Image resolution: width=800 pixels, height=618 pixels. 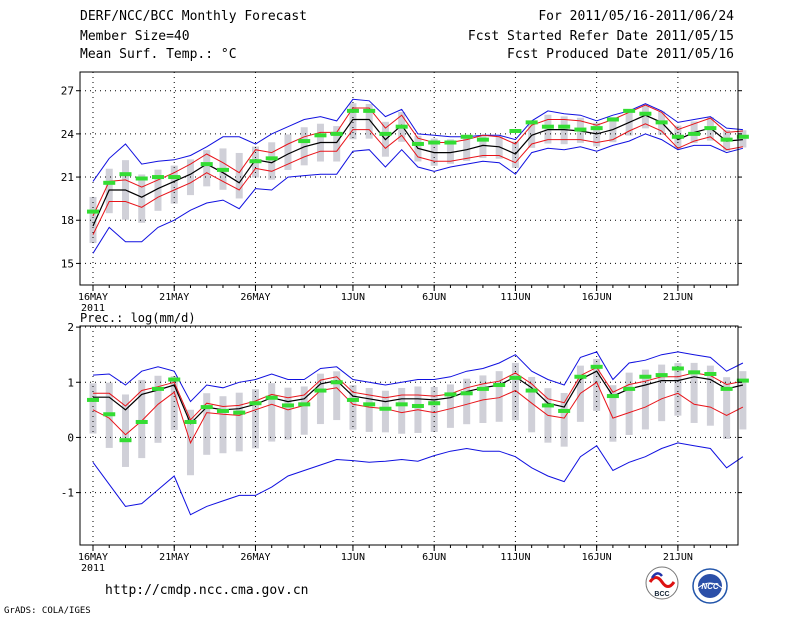 What do you see at coordinates (710, 586) in the screenshot?
I see `ncc-logo: NCC` at bounding box center [710, 586].